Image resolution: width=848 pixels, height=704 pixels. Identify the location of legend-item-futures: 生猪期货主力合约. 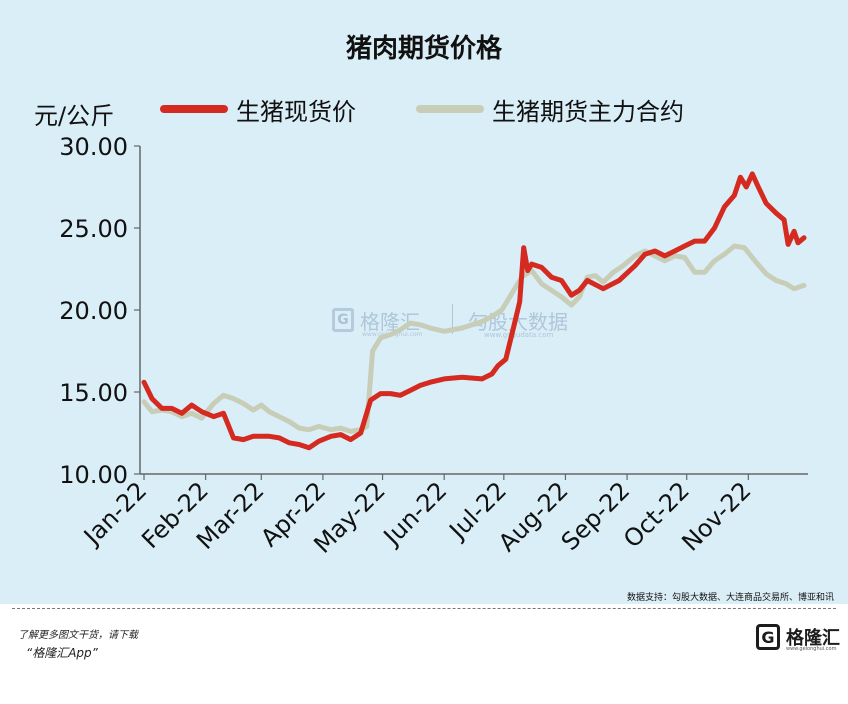
(550, 110).